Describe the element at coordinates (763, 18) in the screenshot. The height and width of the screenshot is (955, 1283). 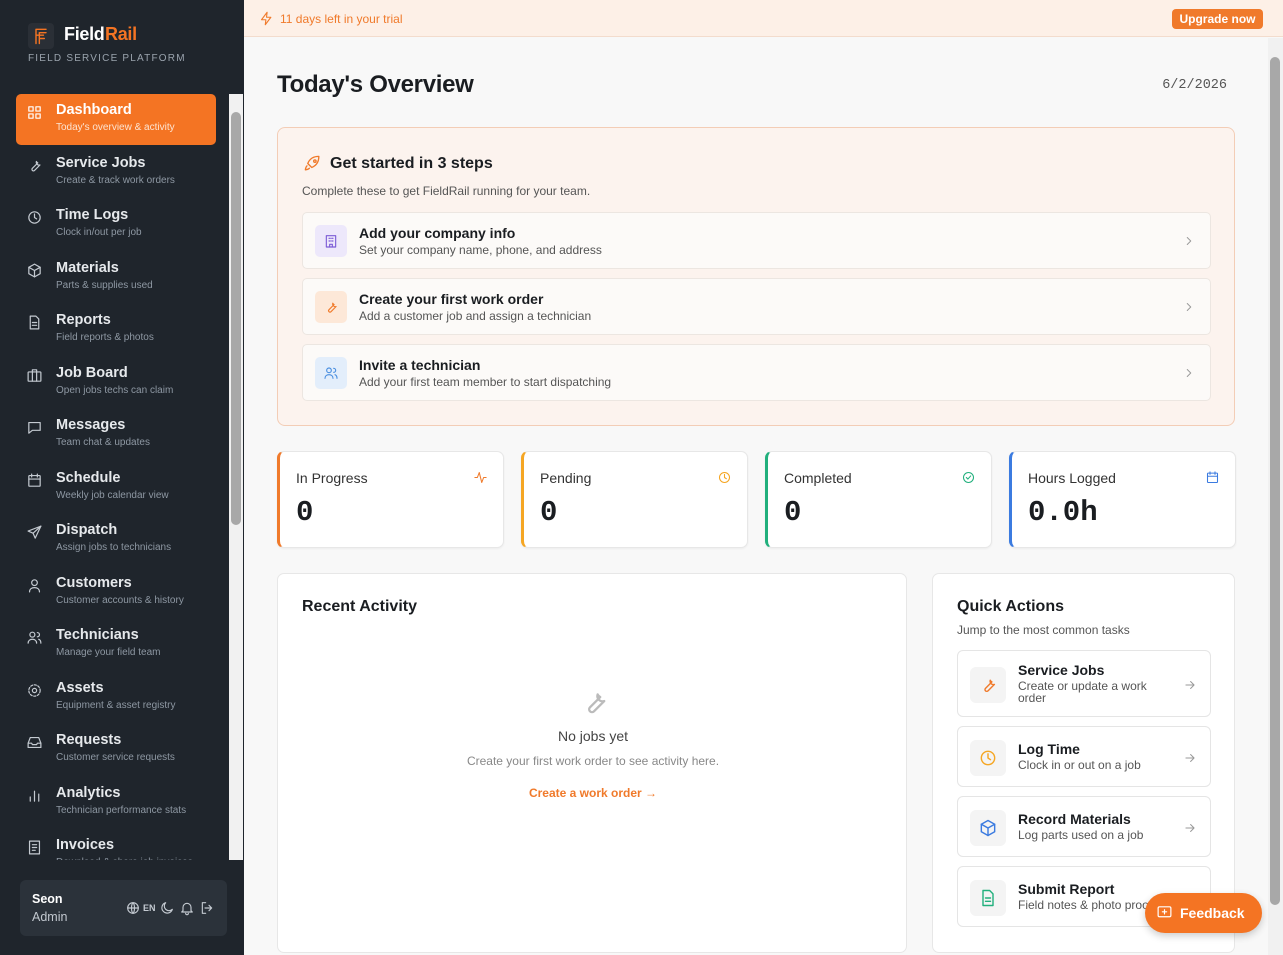
I see `trial-banner: 11 days left in your trial Upgrade now` at that location.